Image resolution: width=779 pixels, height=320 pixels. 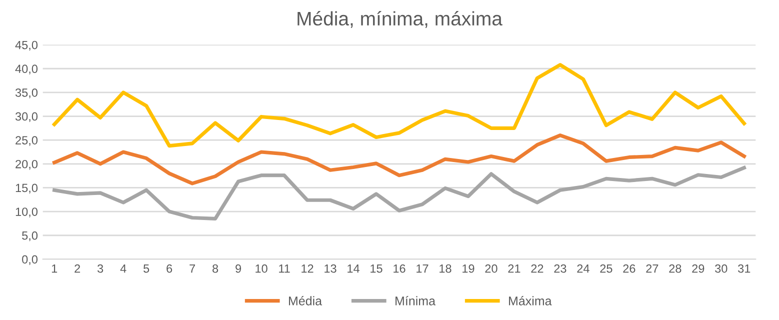 I want to click on y-tick-label: 10,0, so click(x=27, y=213).